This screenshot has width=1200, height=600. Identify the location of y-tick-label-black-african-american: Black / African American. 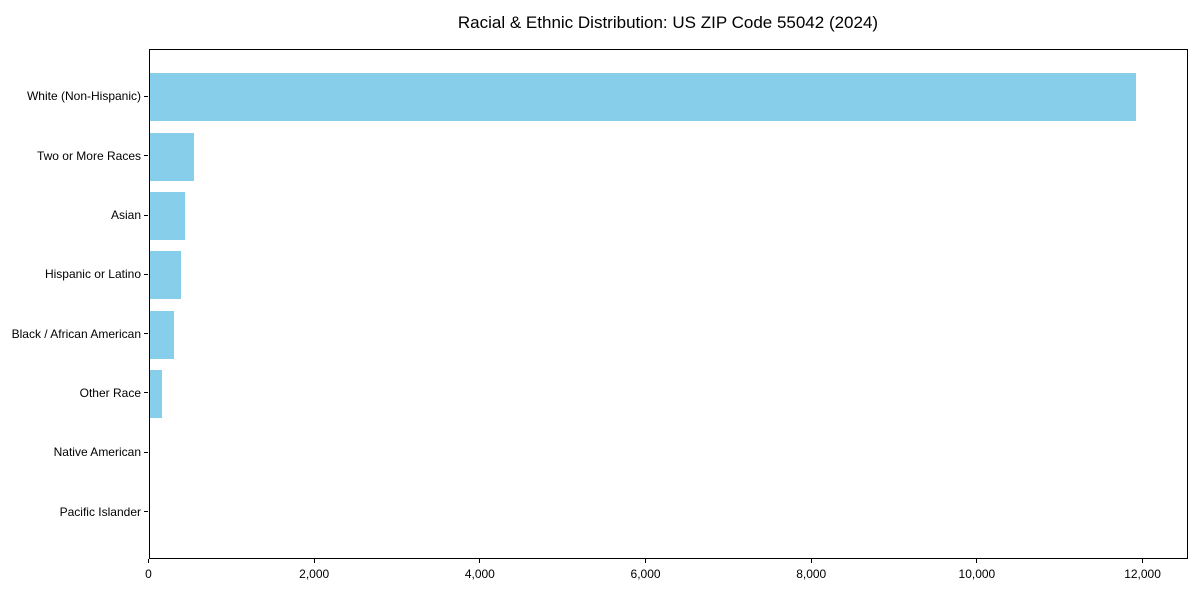
(76, 333).